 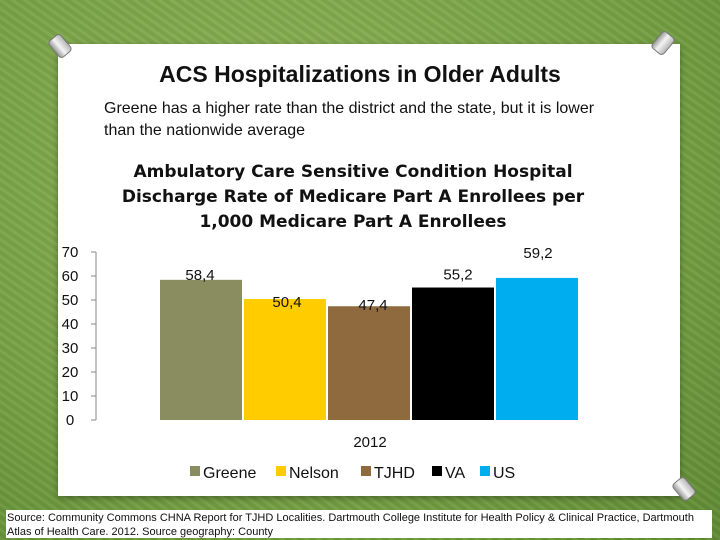 I want to click on legend: Greene Nelson TJHD VA US, so click(x=352, y=473).